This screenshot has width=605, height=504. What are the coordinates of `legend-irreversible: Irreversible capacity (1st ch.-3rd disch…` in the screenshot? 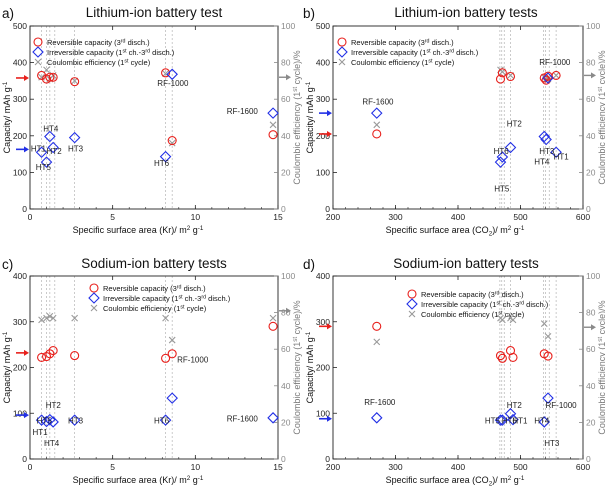 It's located at (111, 52).